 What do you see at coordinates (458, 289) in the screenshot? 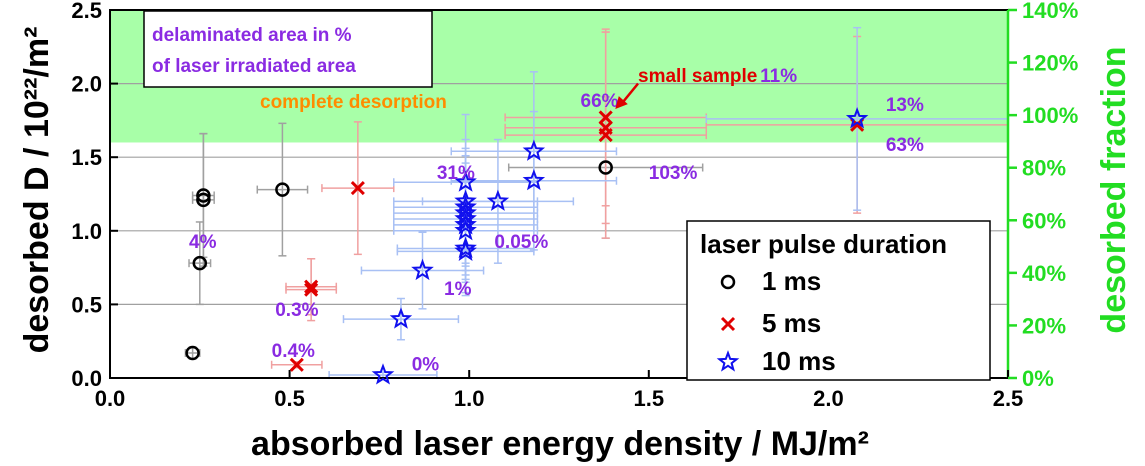
I see `annotation-label: 1%` at bounding box center [458, 289].